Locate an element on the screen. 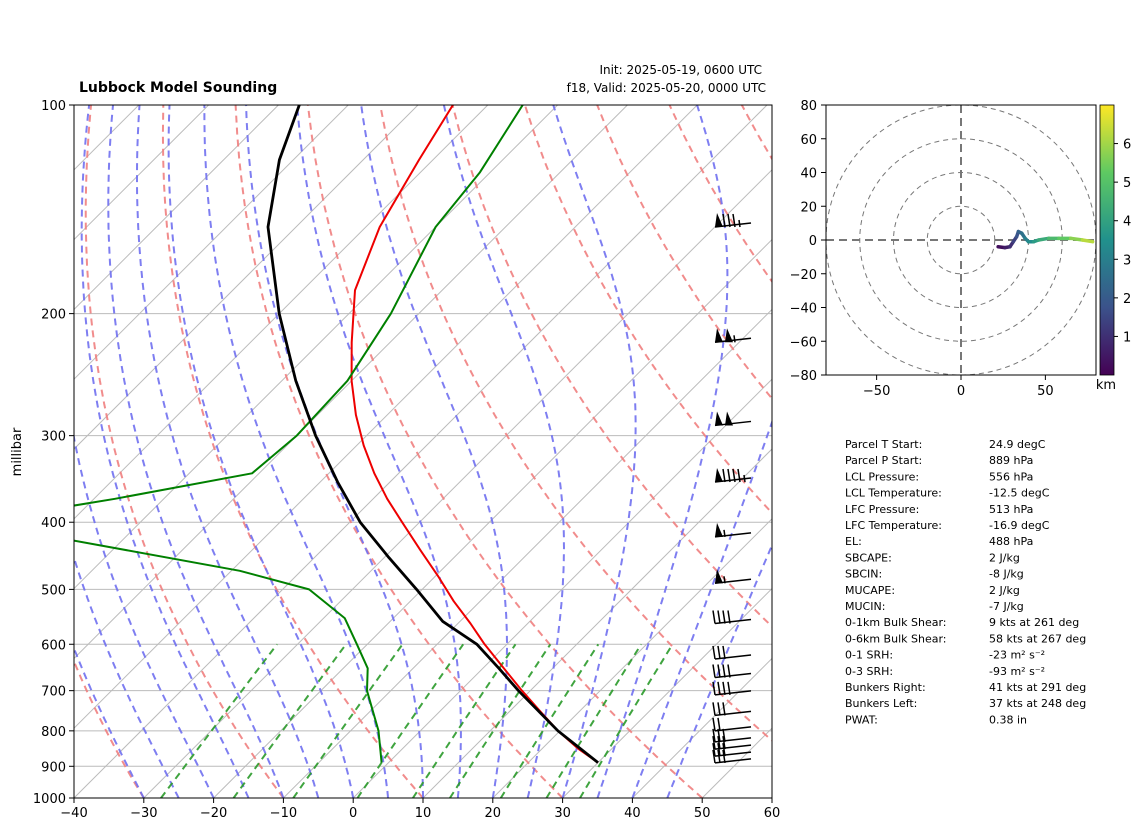 Image resolution: width=1142 pixels, height=832 pixels. parameter-value: -23 m² s⁻² is located at coordinates (1017, 655).